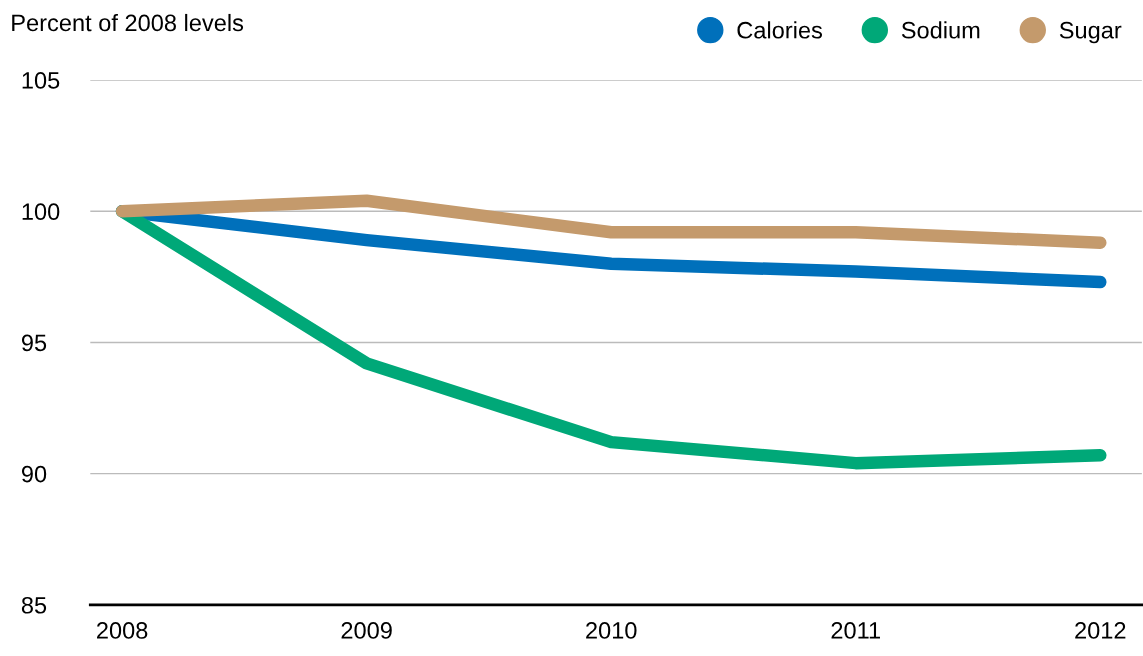 This screenshot has height=656, width=1143. What do you see at coordinates (34, 343) in the screenshot?
I see `y-tick-label: 95` at bounding box center [34, 343].